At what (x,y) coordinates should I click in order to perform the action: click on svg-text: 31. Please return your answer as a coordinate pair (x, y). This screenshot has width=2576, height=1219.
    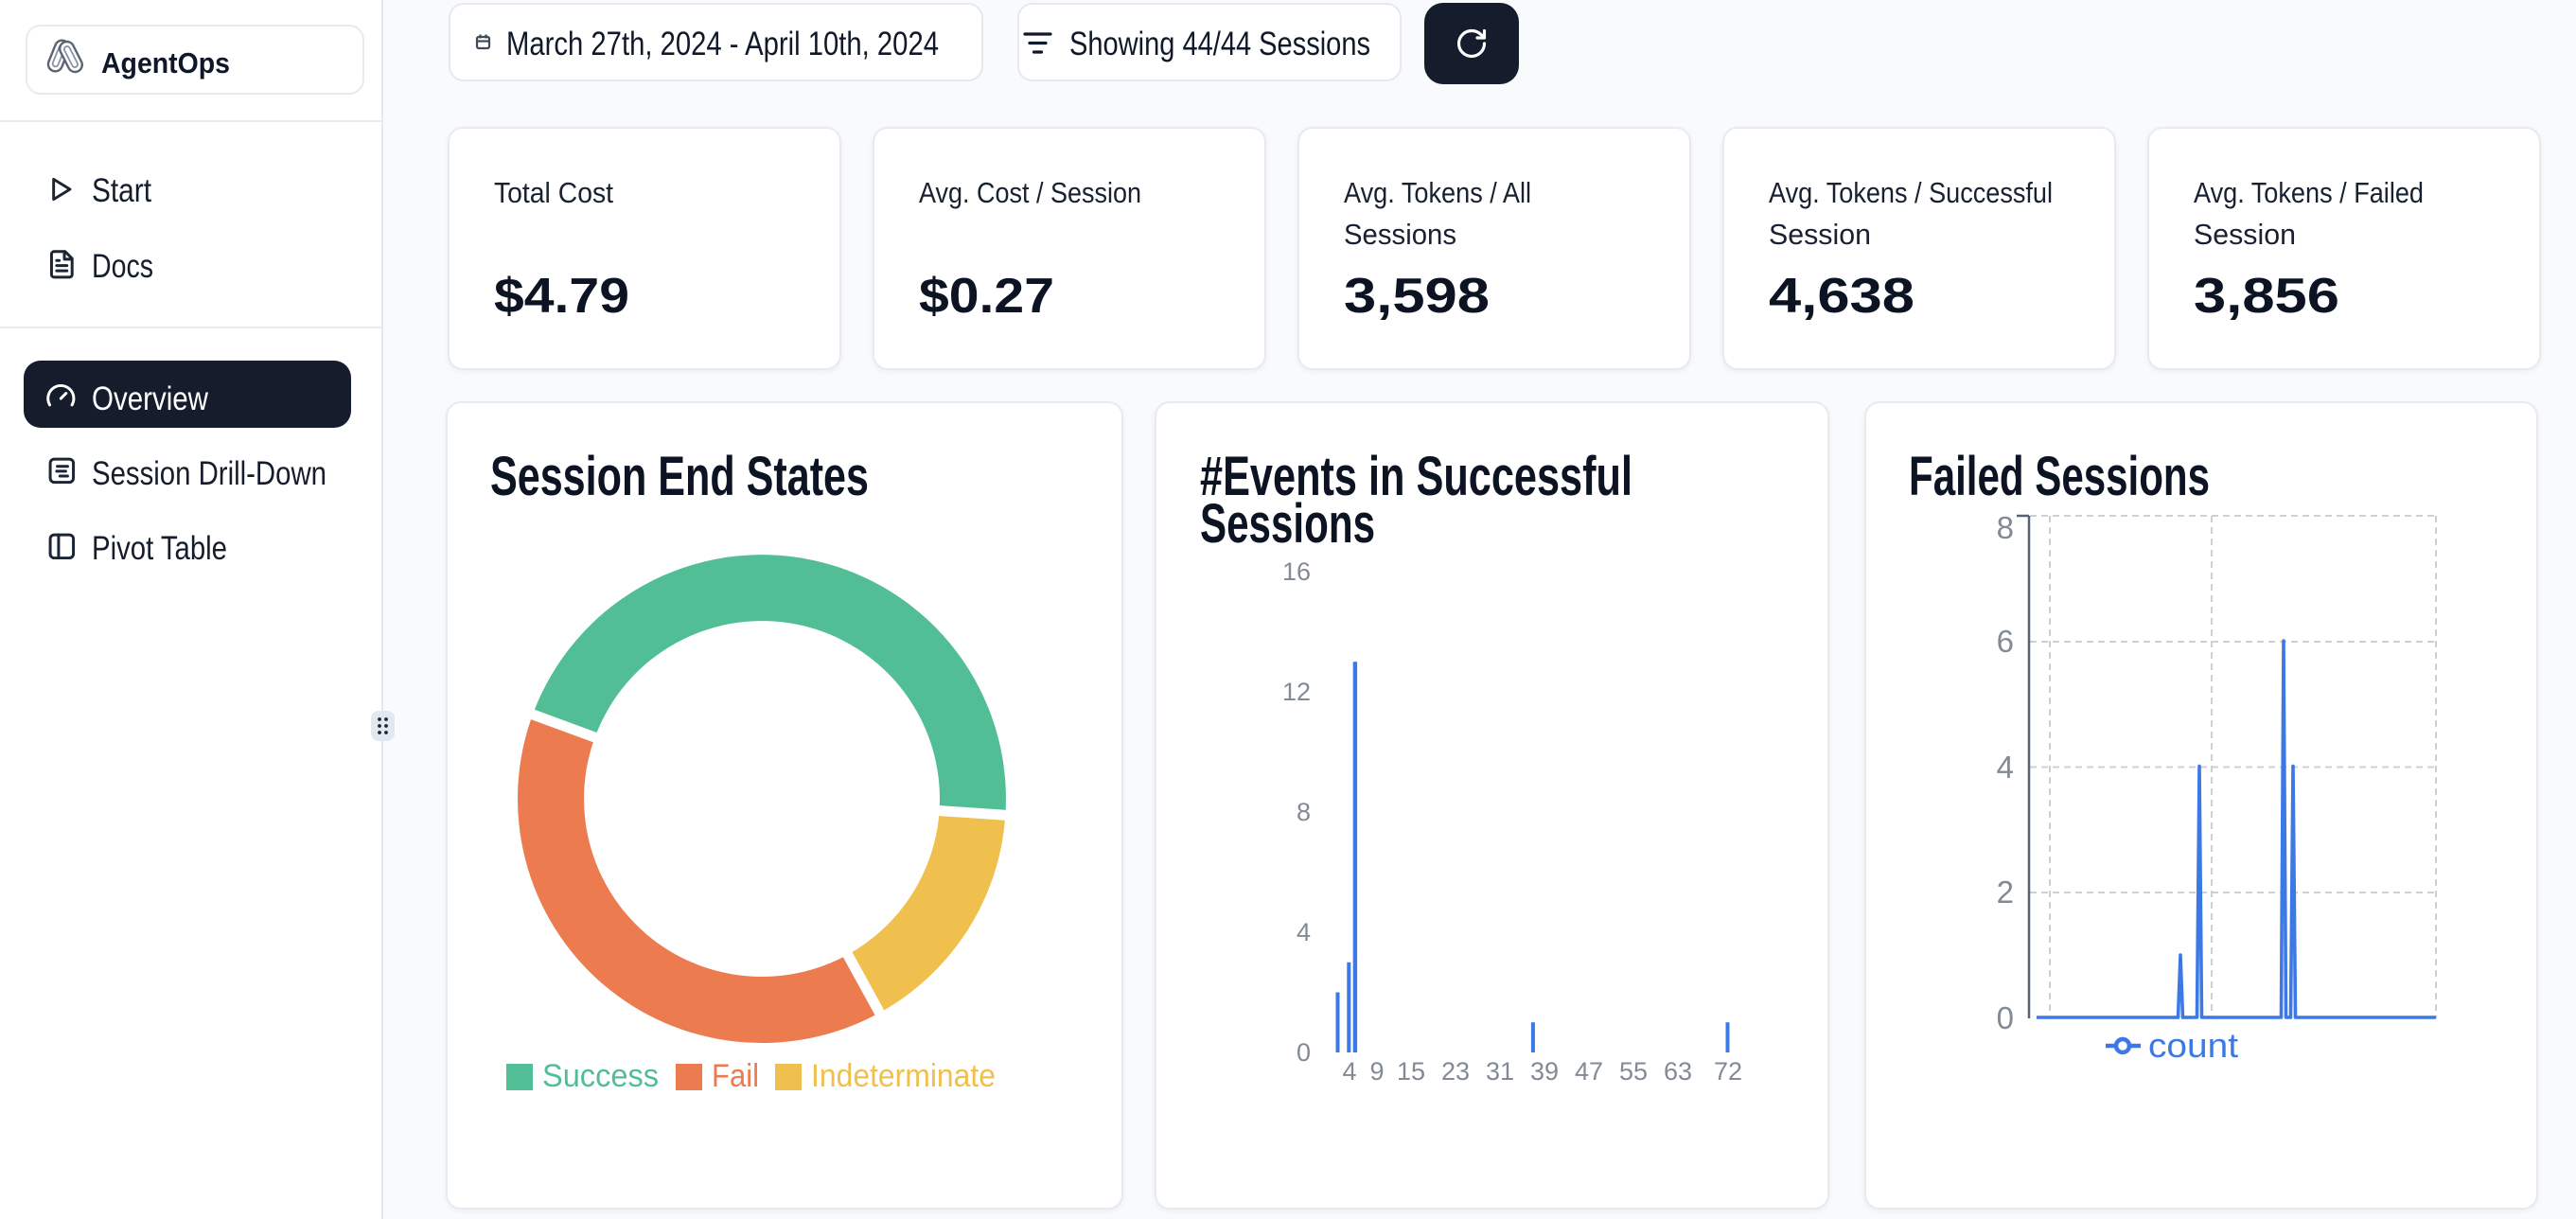
    Looking at the image, I should click on (1500, 1071).